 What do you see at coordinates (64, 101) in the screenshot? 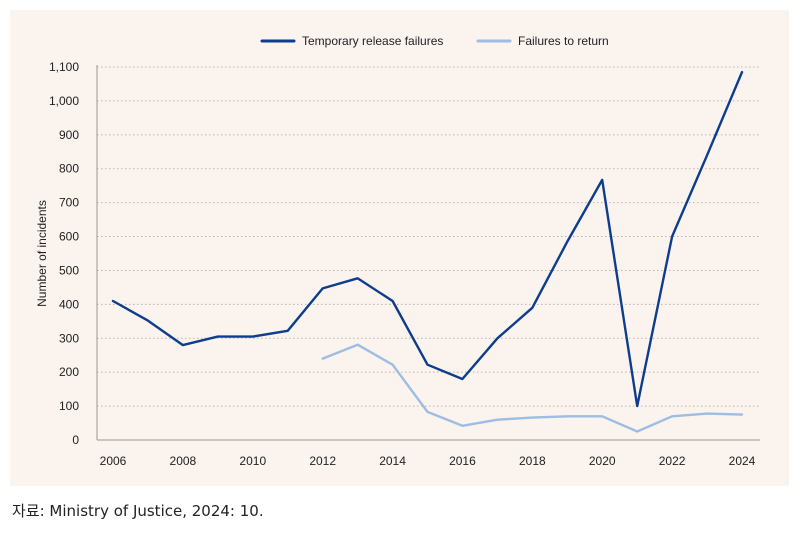
I see `y-tick-label: 1,000` at bounding box center [64, 101].